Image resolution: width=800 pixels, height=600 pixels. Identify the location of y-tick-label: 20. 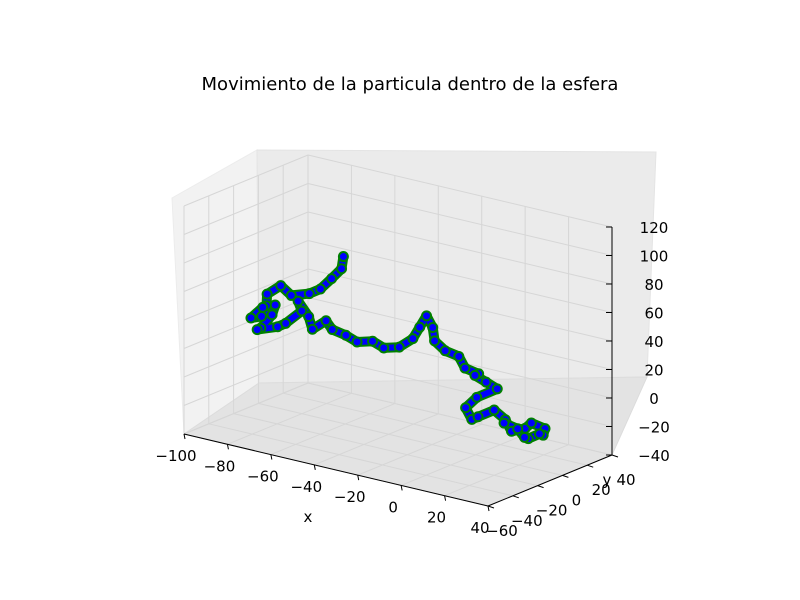
(601, 490).